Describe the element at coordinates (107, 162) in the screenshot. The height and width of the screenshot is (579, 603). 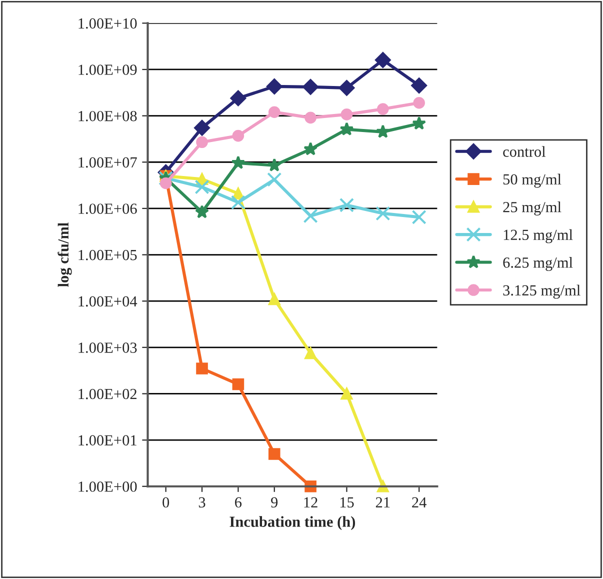
I see `y-tick-label: 1.00E+07` at that location.